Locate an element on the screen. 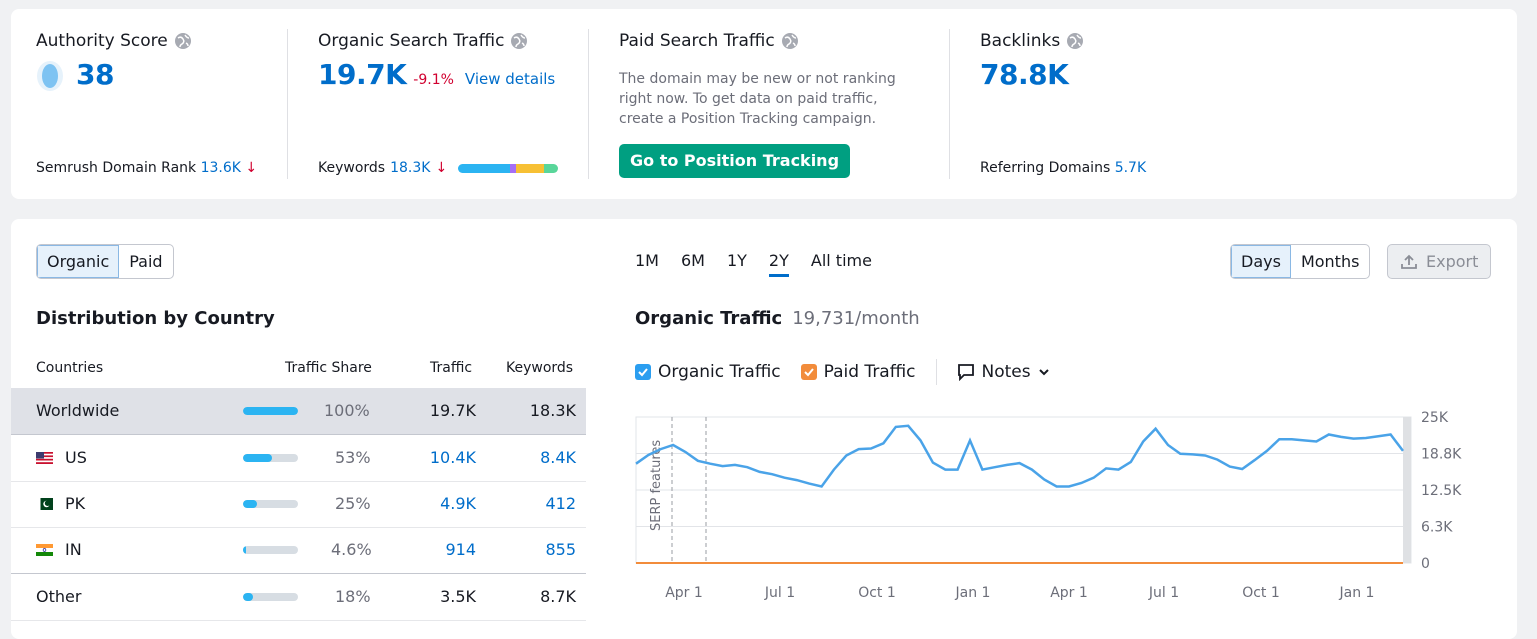  organic-traffic-legend: Organic Traffic is located at coordinates (708, 372).